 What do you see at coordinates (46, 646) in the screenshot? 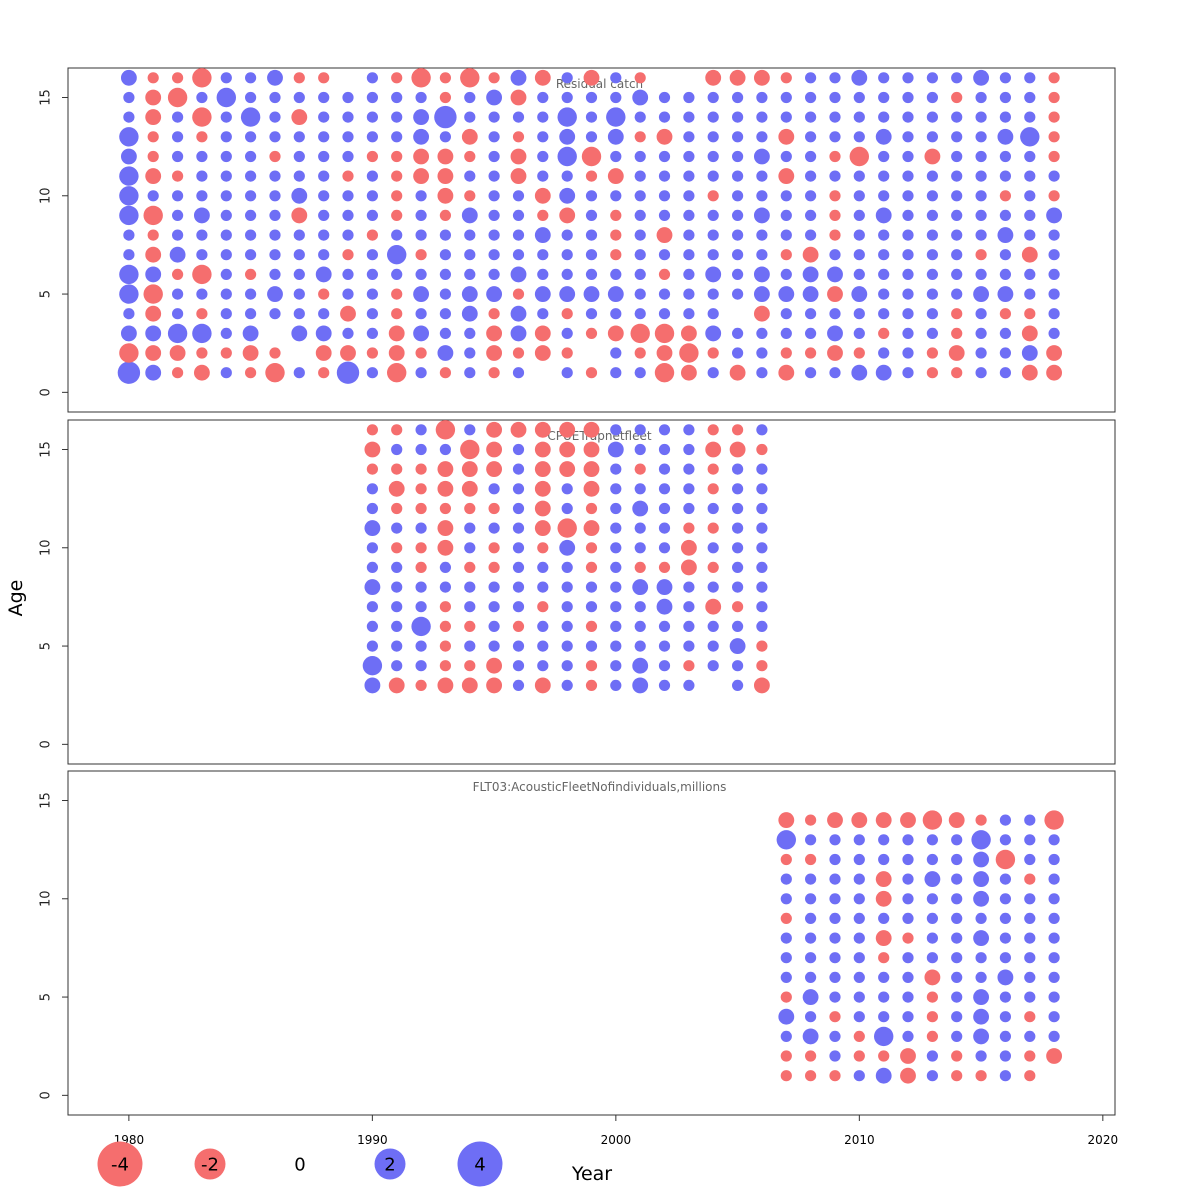
I see `y-tick-label: 5` at bounding box center [46, 646].